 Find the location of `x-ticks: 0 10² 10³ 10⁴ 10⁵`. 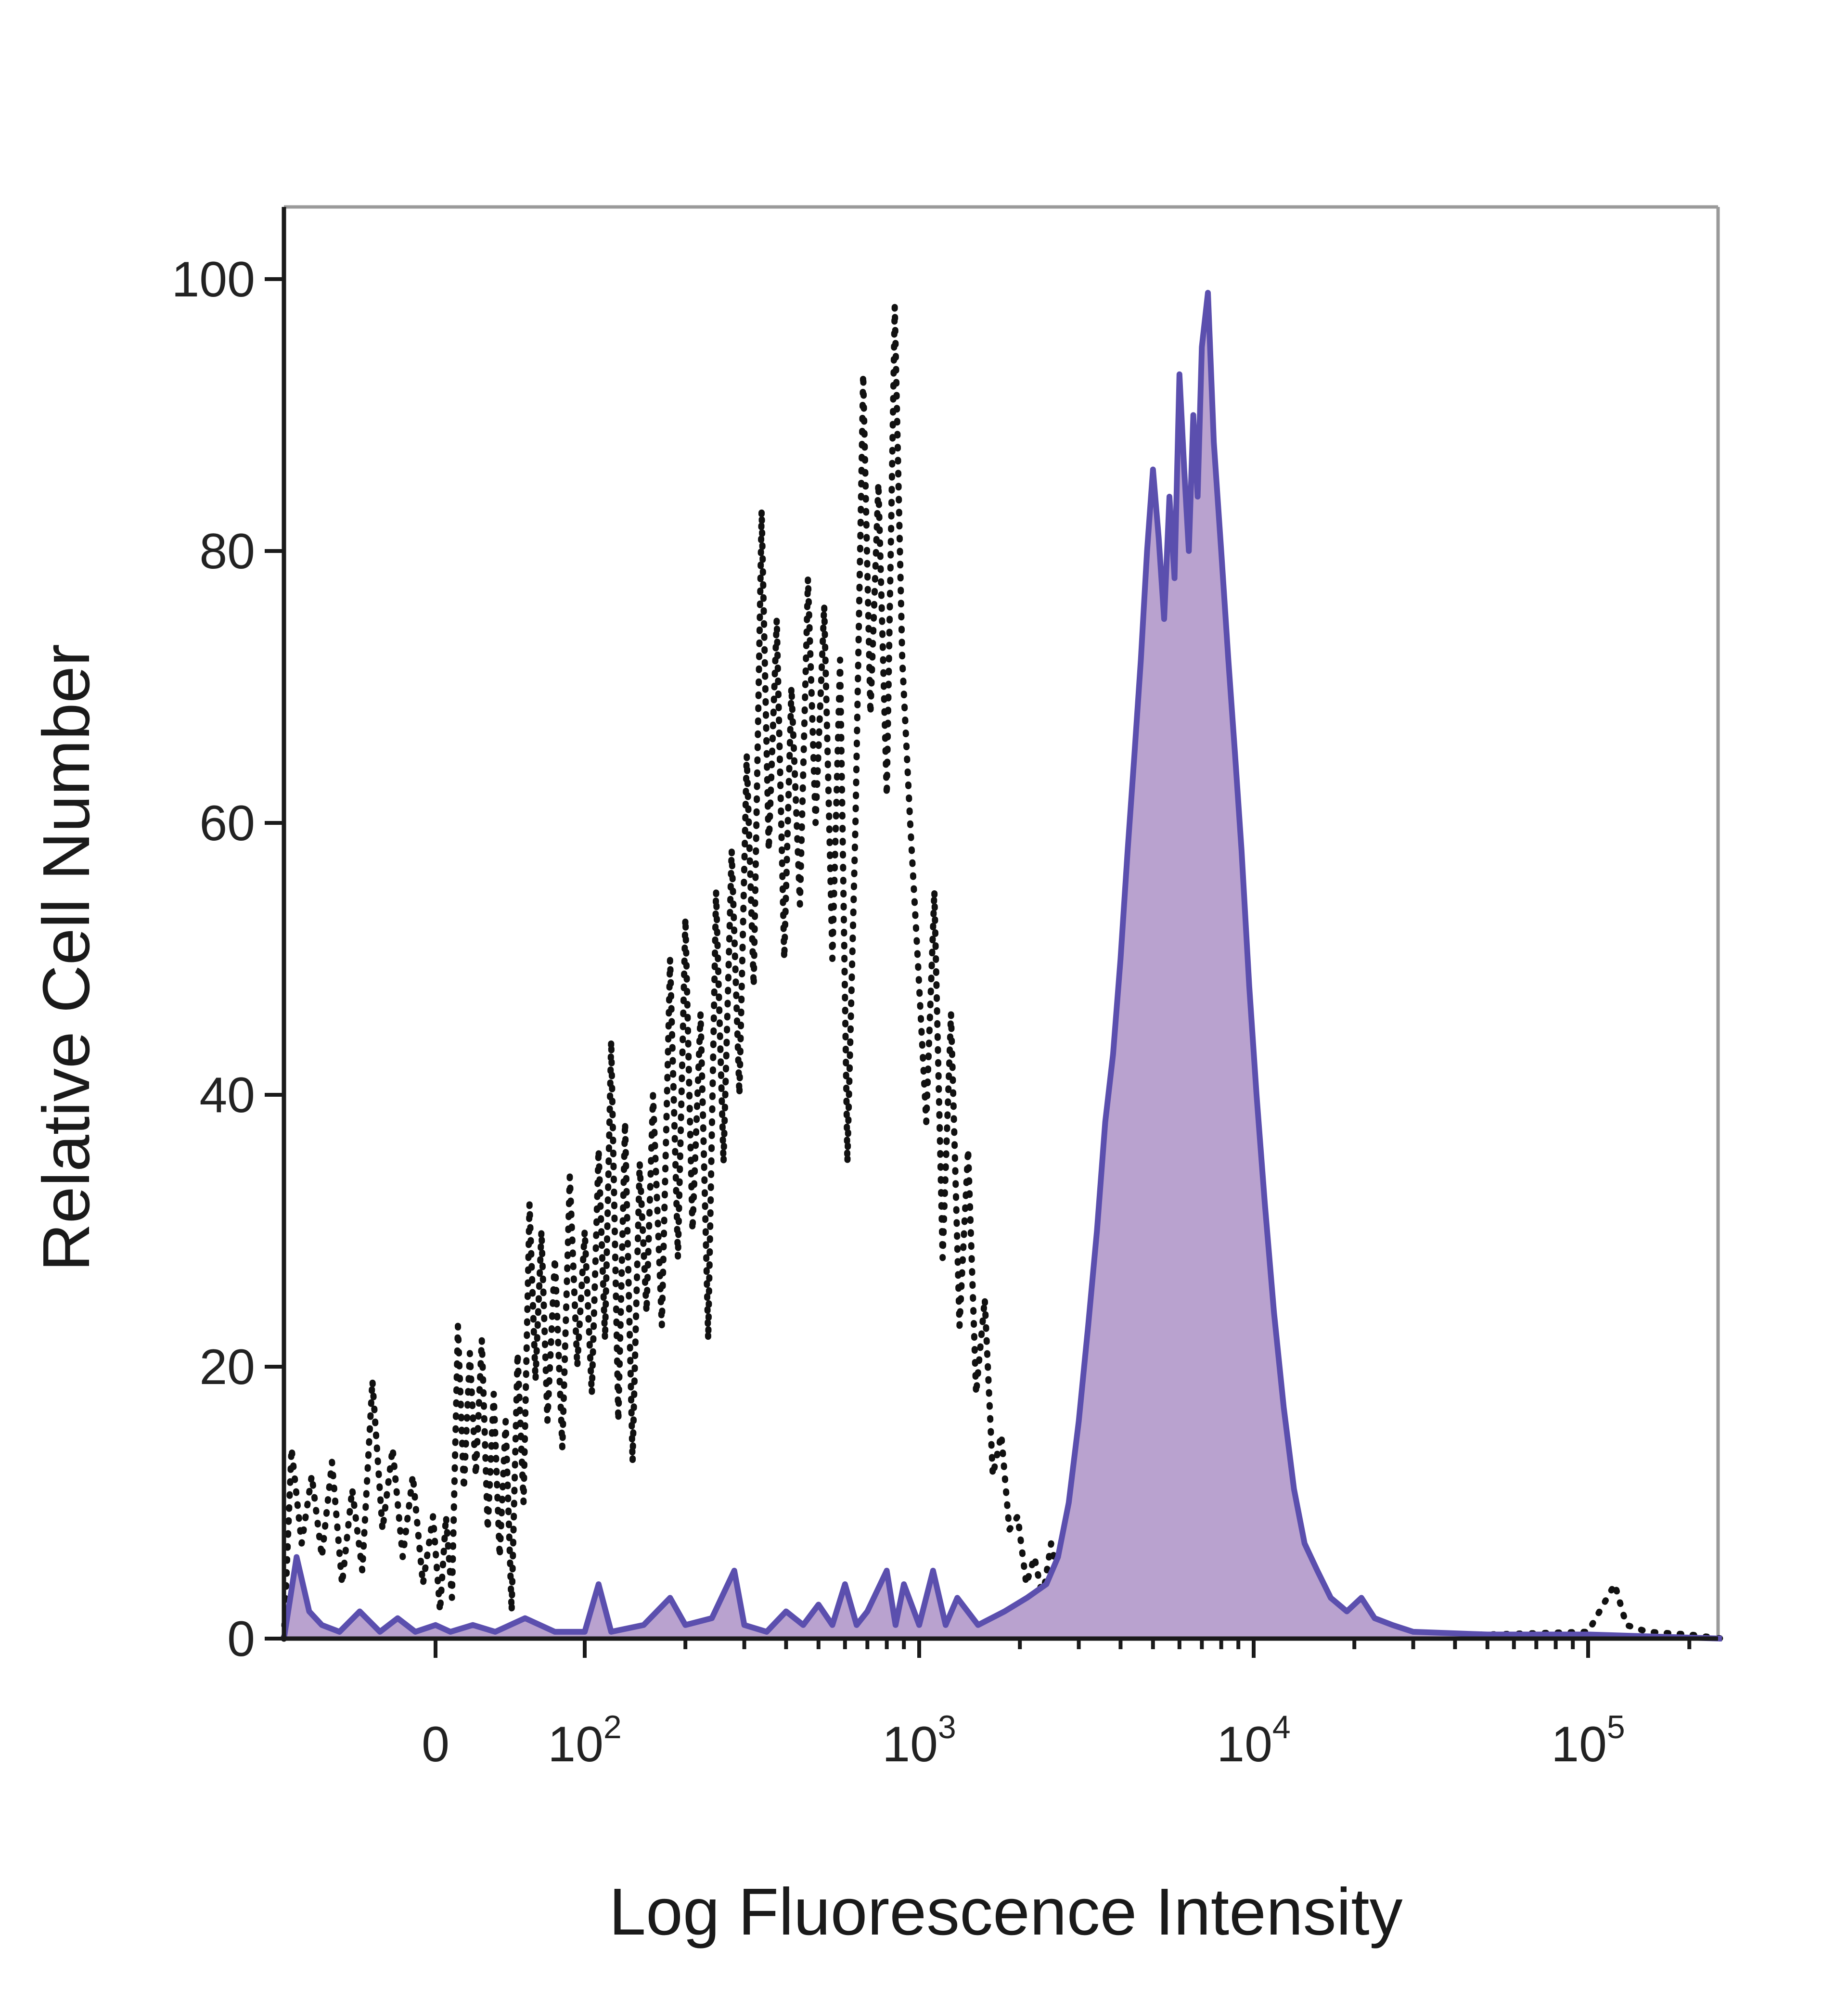

x-ticks: 0 10² 10³ 10⁴ 10⁵ is located at coordinates (1057, 1705).